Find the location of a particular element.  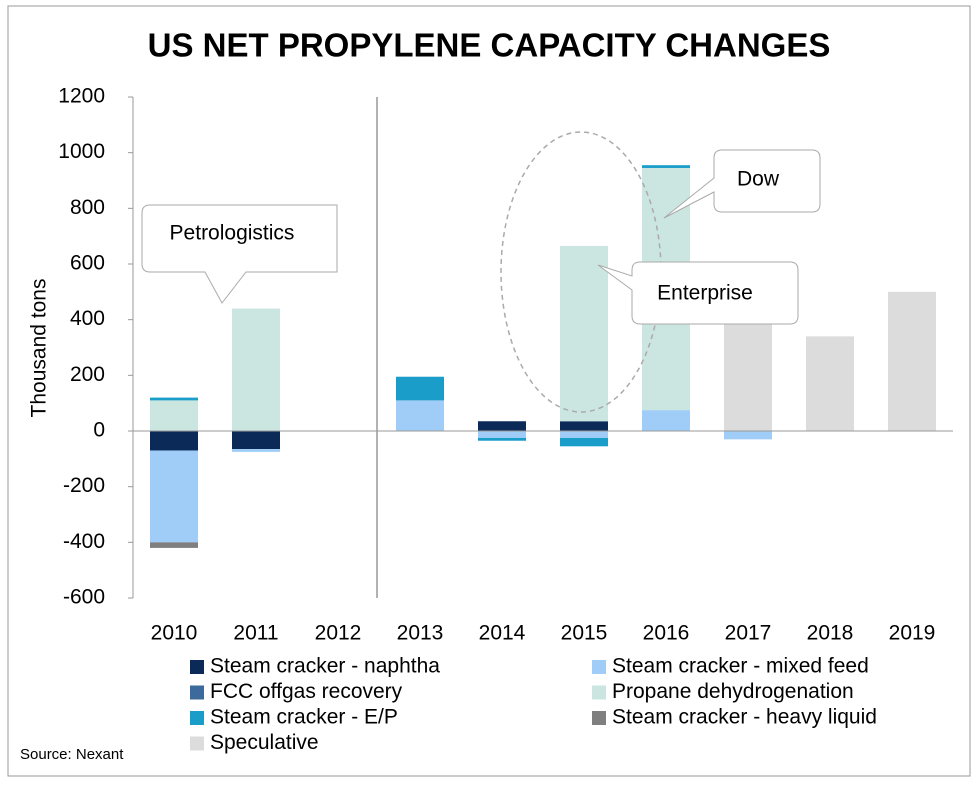

x-tick-label: 2016 is located at coordinates (666, 633).